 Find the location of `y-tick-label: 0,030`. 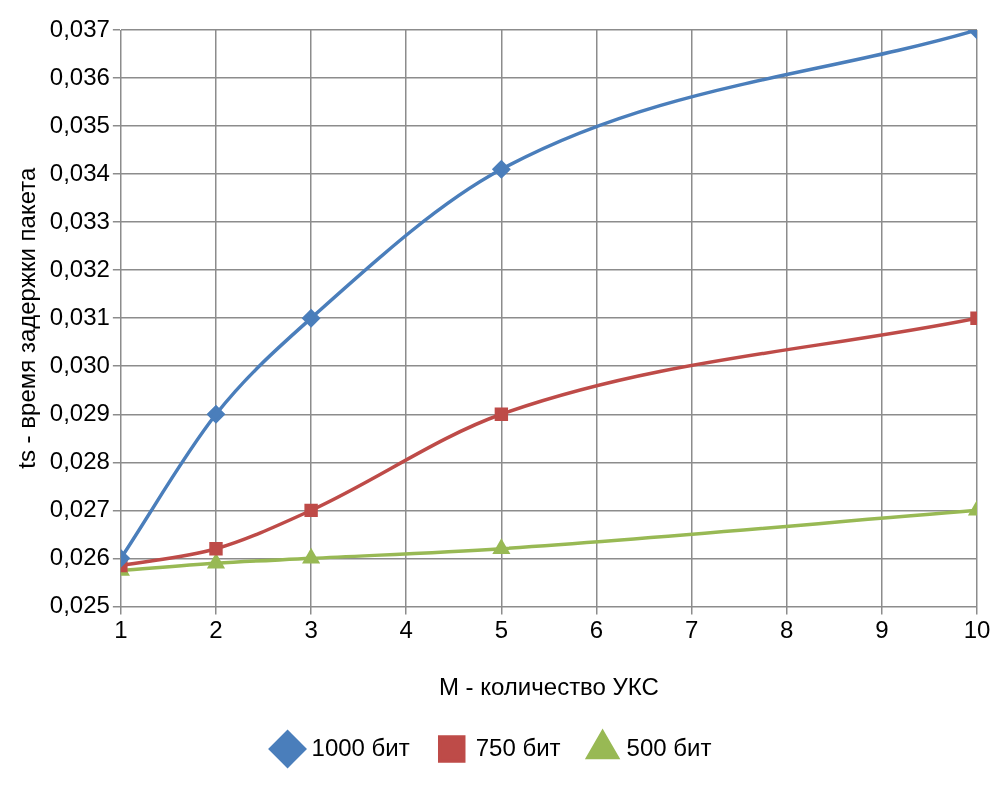

y-tick-label: 0,030 is located at coordinates (79, 364).